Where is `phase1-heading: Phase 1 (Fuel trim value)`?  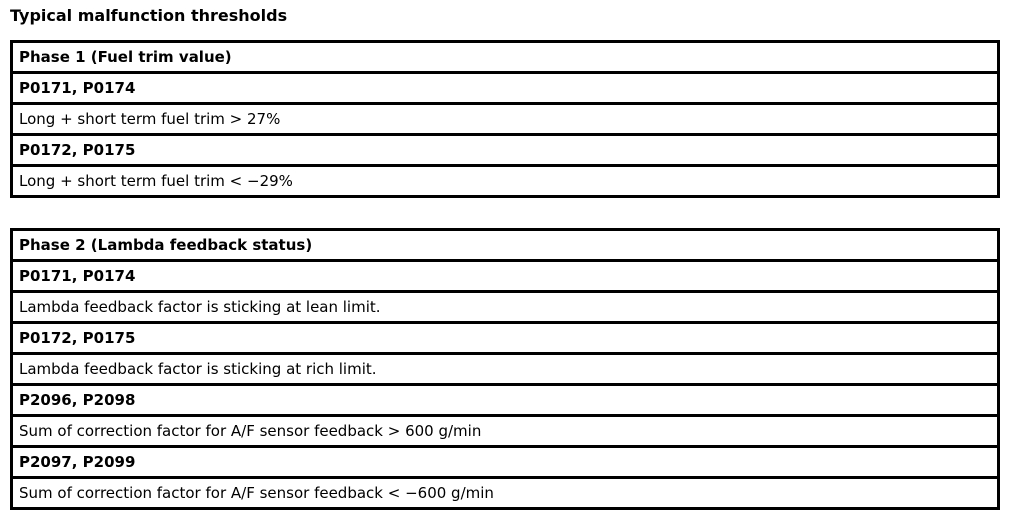 phase1-heading: Phase 1 (Fuel trim value) is located at coordinates (125, 57).